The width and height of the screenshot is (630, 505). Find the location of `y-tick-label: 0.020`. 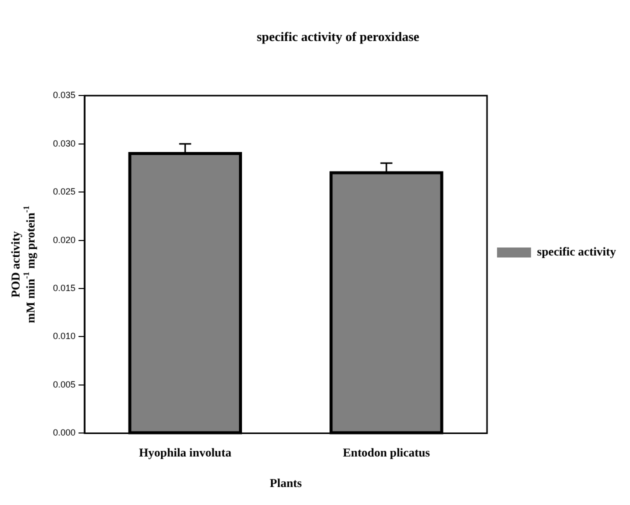

y-tick-label: 0.020 is located at coordinates (64, 239).